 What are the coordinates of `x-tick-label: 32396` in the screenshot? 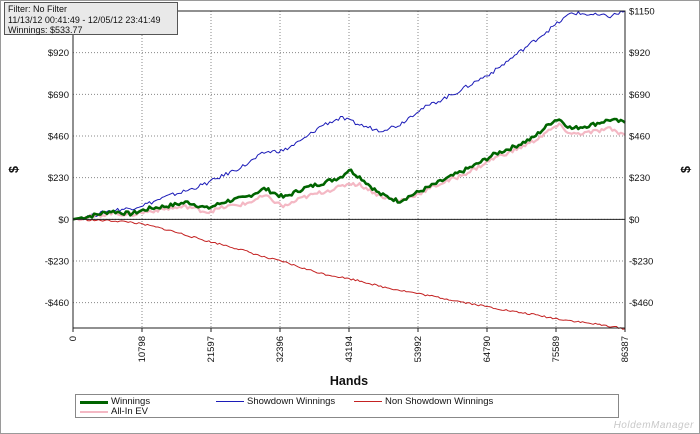 It's located at (280, 349).